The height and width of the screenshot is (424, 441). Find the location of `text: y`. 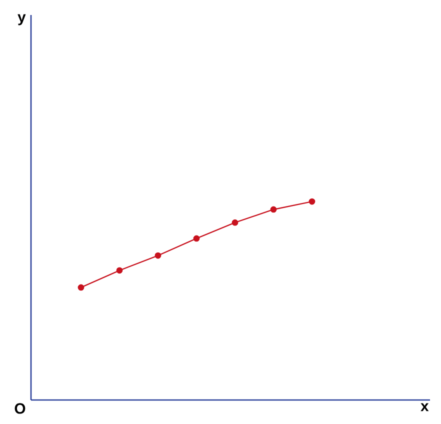

text: y is located at coordinates (22, 20).